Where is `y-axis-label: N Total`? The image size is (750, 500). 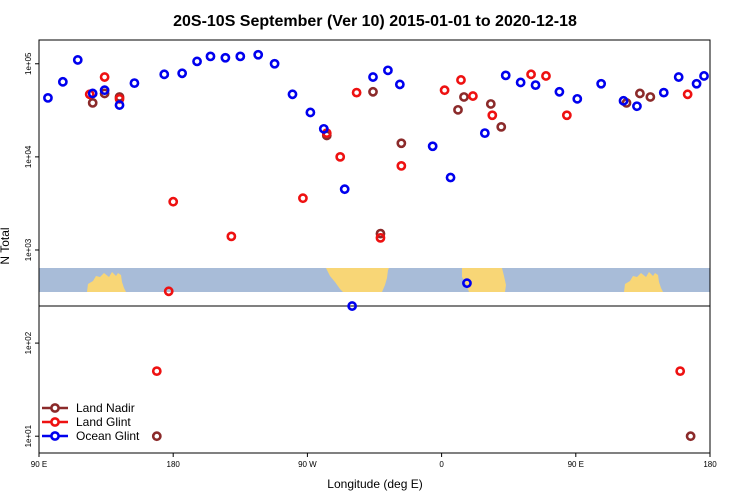 y-axis-label: N Total is located at coordinates (6, 245).